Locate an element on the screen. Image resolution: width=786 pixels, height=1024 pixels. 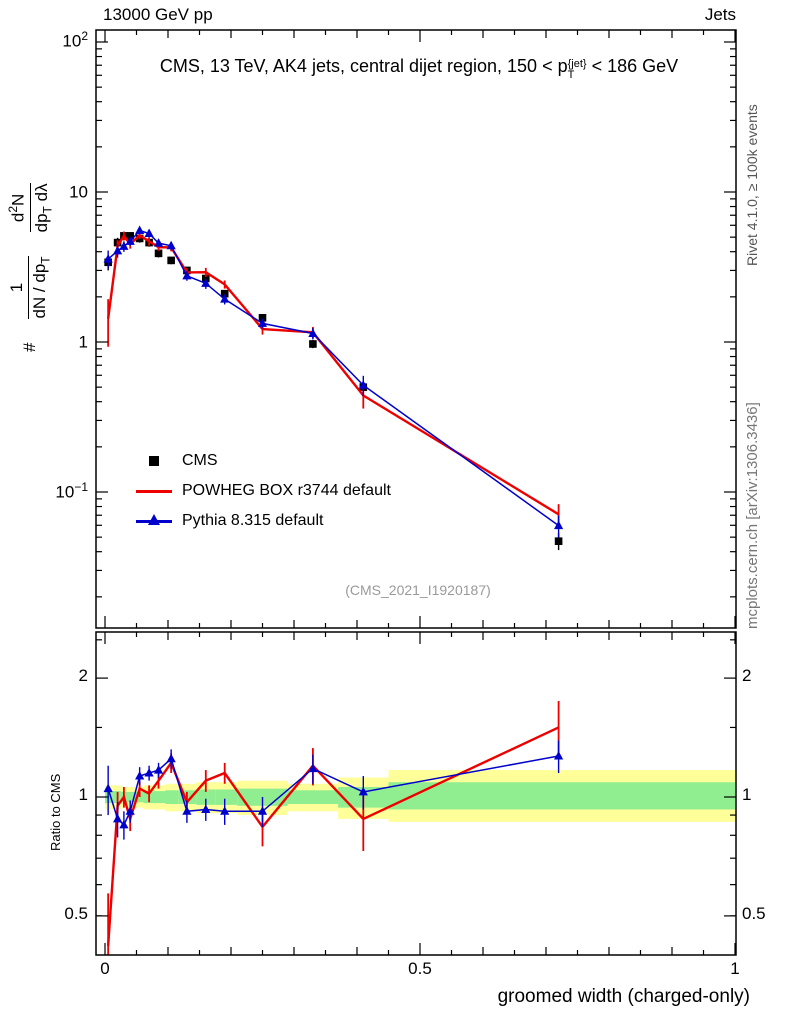
frac1-den-sub: T is located at coordinates (45, 260).